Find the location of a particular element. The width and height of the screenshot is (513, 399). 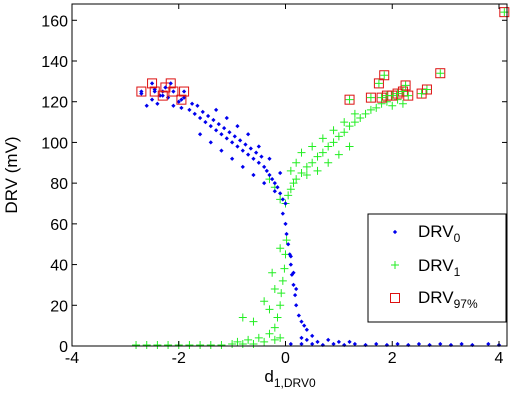

y-tick-label-5: 100 is located at coordinates (54, 143).